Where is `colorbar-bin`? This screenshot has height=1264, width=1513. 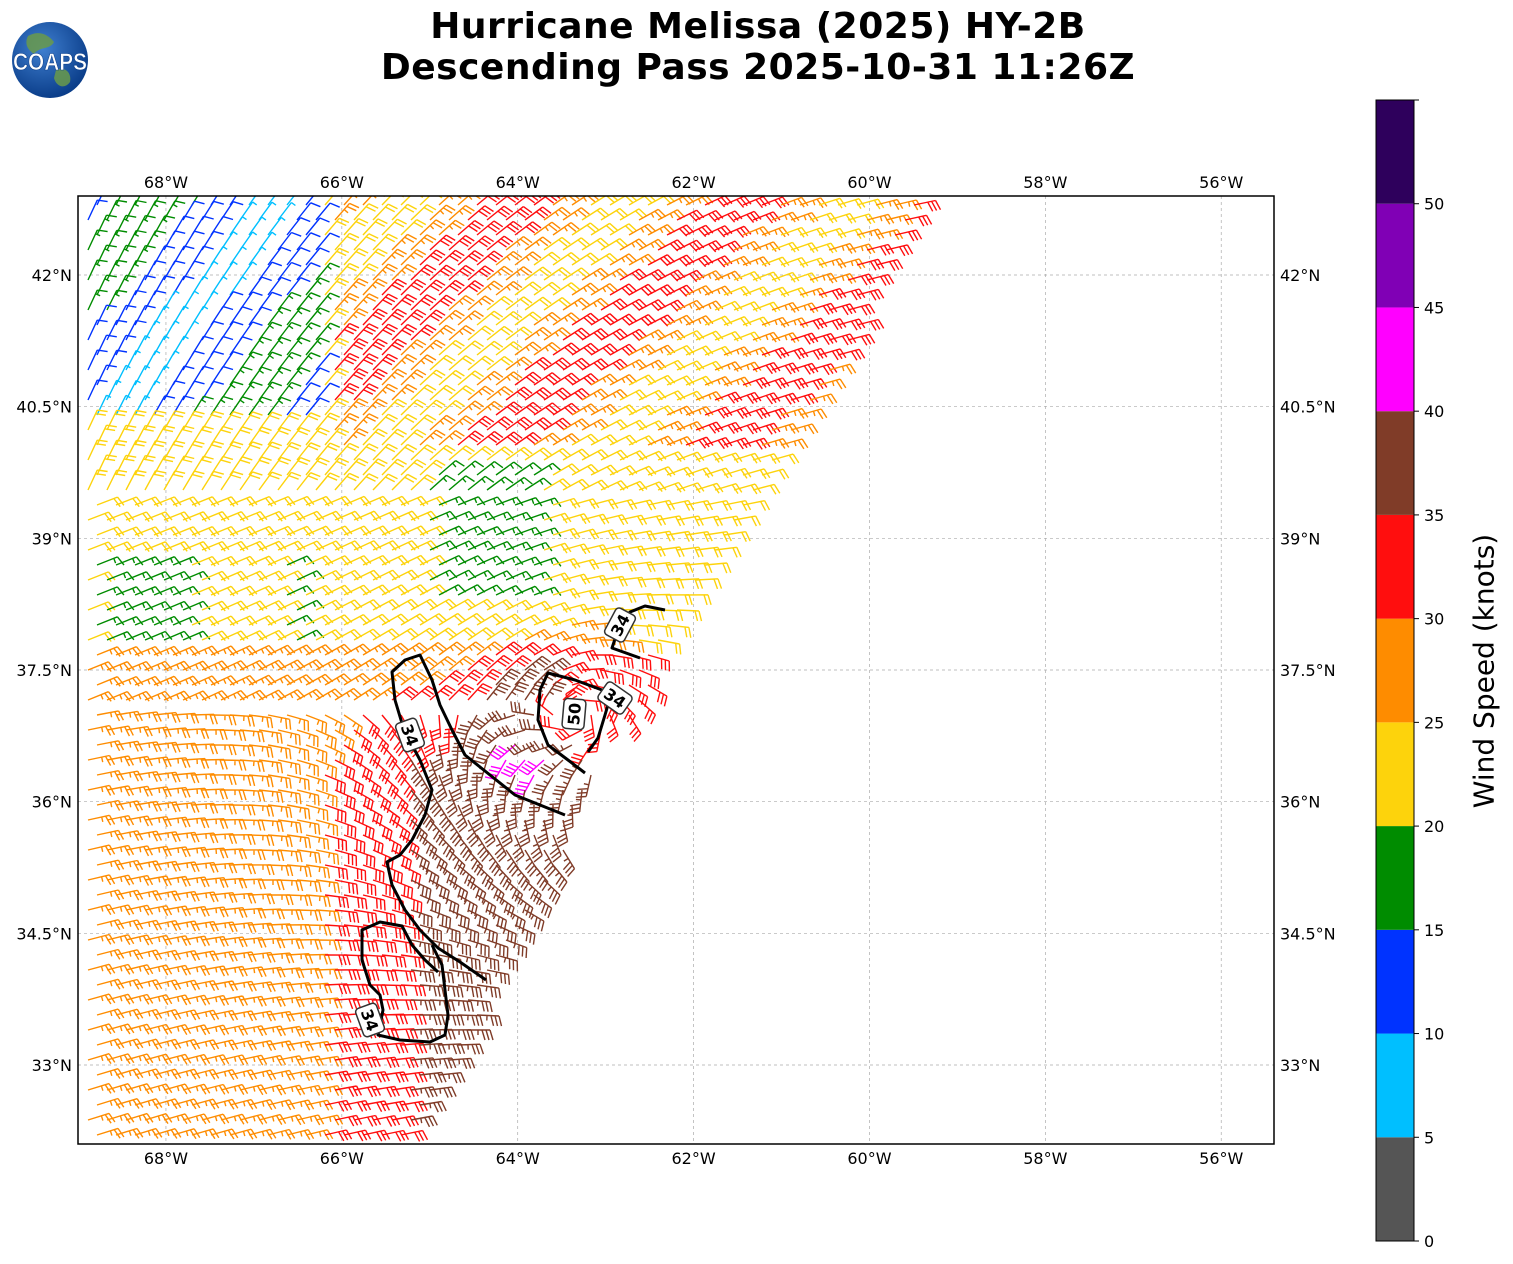
colorbar-bin is located at coordinates (1395, 566).